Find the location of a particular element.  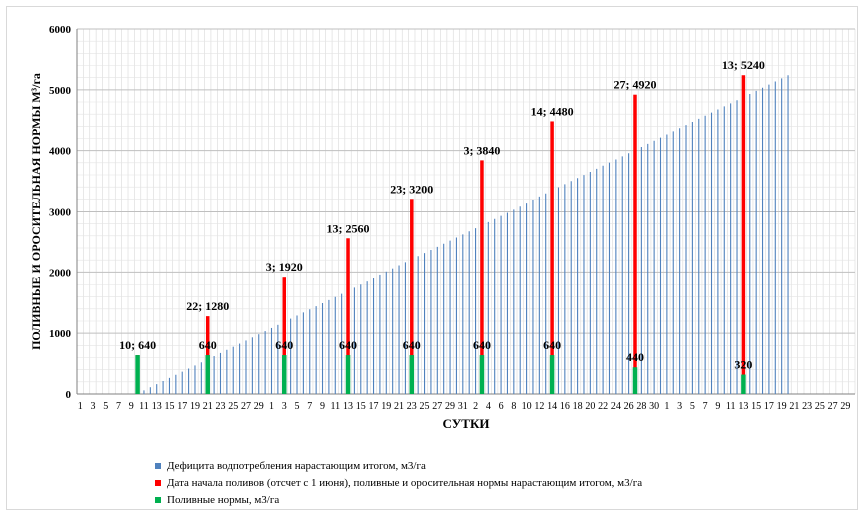

x-axis-title: СУТКИ is located at coordinates (466, 423).